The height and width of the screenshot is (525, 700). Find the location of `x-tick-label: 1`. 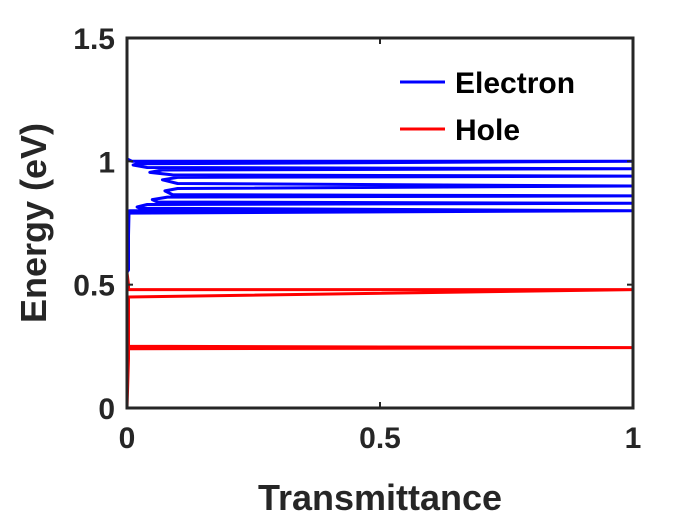

x-tick-label: 1 is located at coordinates (633, 438).